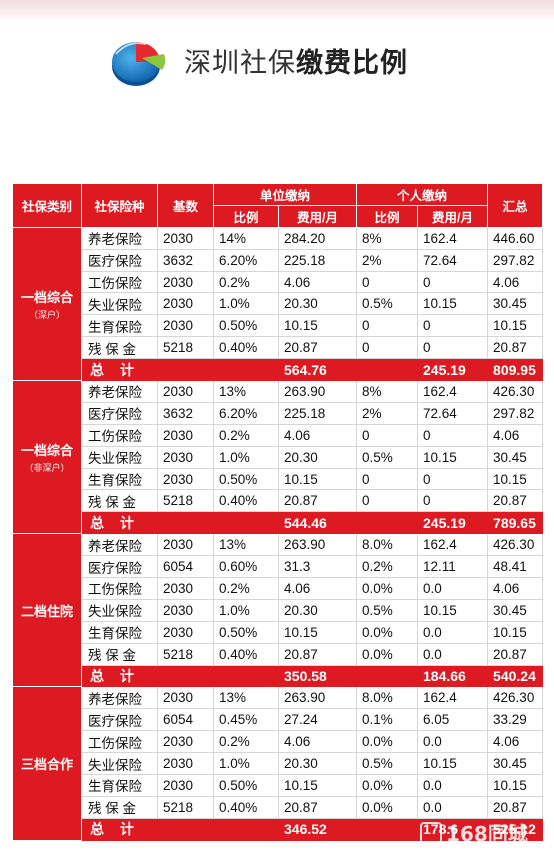 Image resolution: width=554 pixels, height=850 pixels. Describe the element at coordinates (246, 698) in the screenshot. I see `emp-ratio-cell: 13%` at that location.